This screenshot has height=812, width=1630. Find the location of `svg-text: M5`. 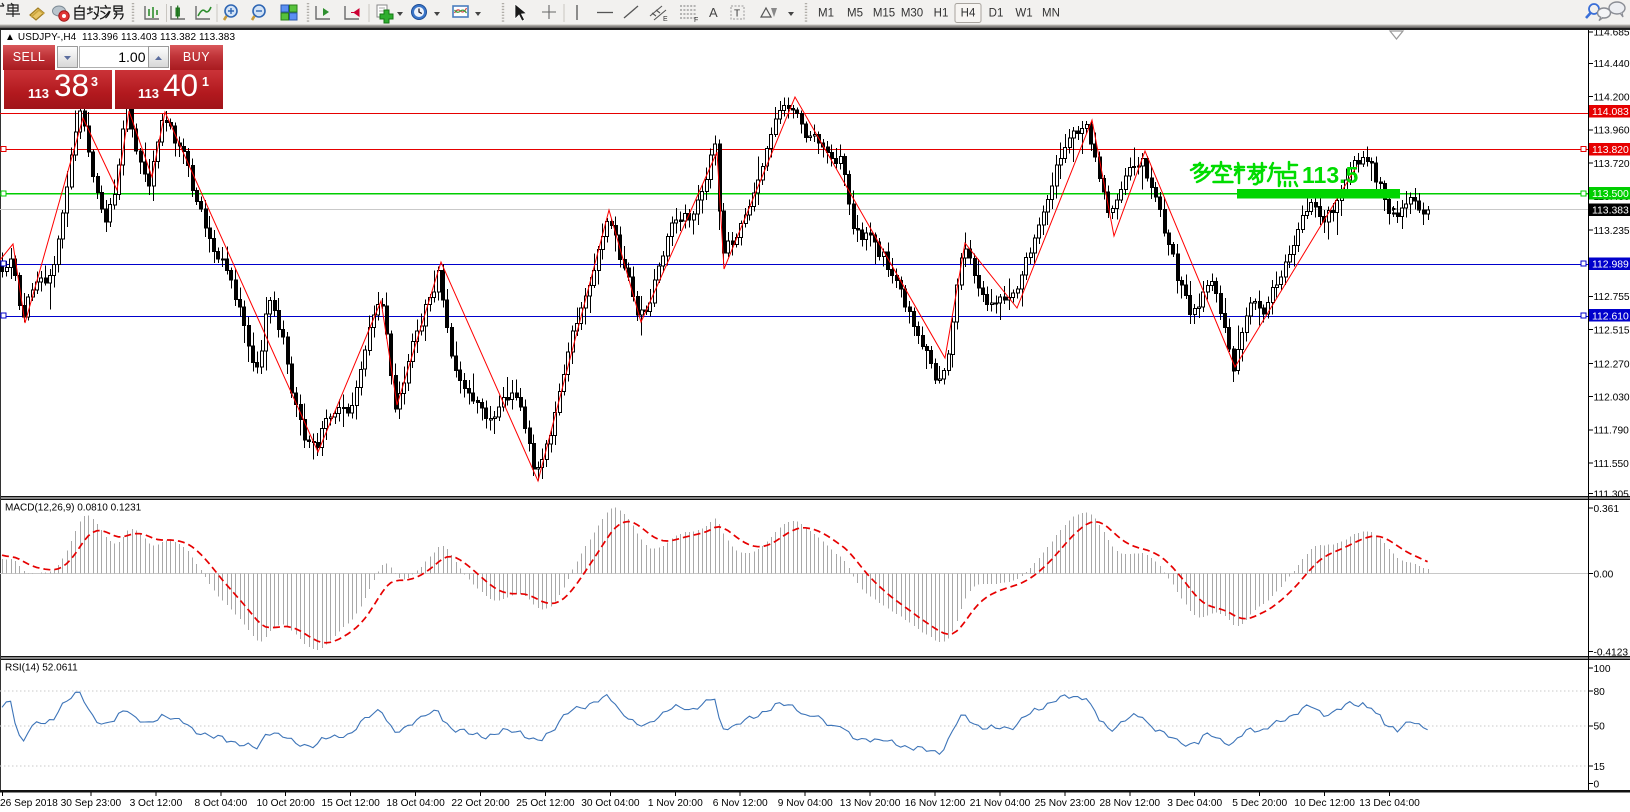

svg-text: M5 is located at coordinates (855, 14).